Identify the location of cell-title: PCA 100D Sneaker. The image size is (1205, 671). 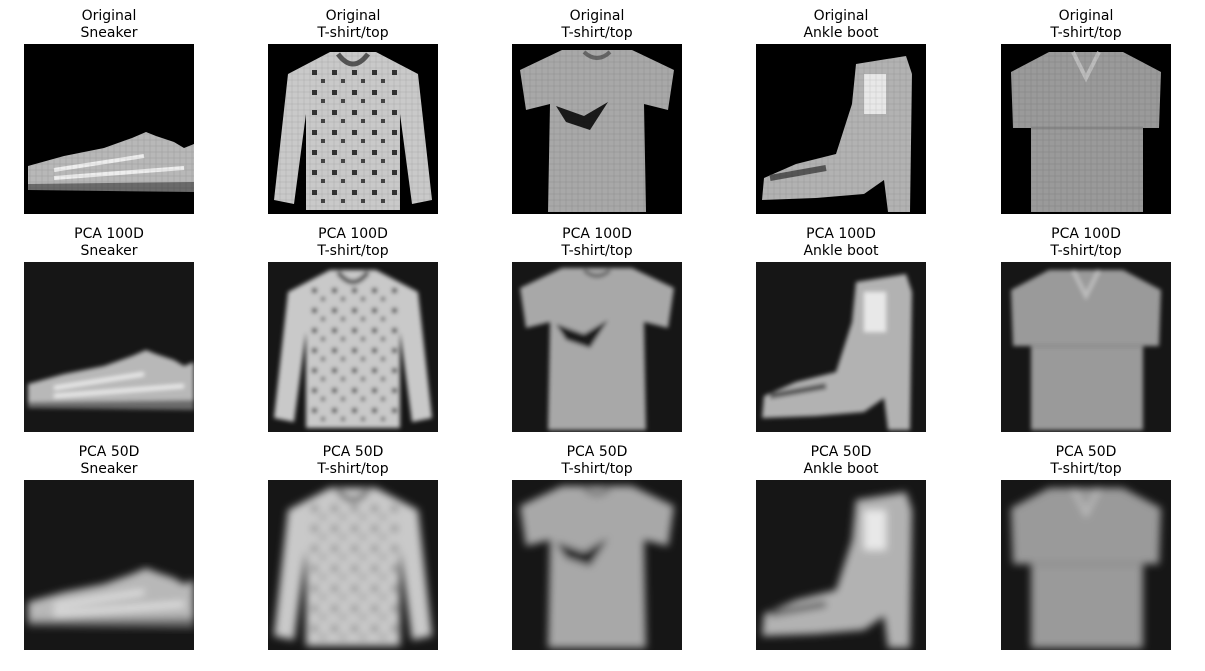
(117, 243).